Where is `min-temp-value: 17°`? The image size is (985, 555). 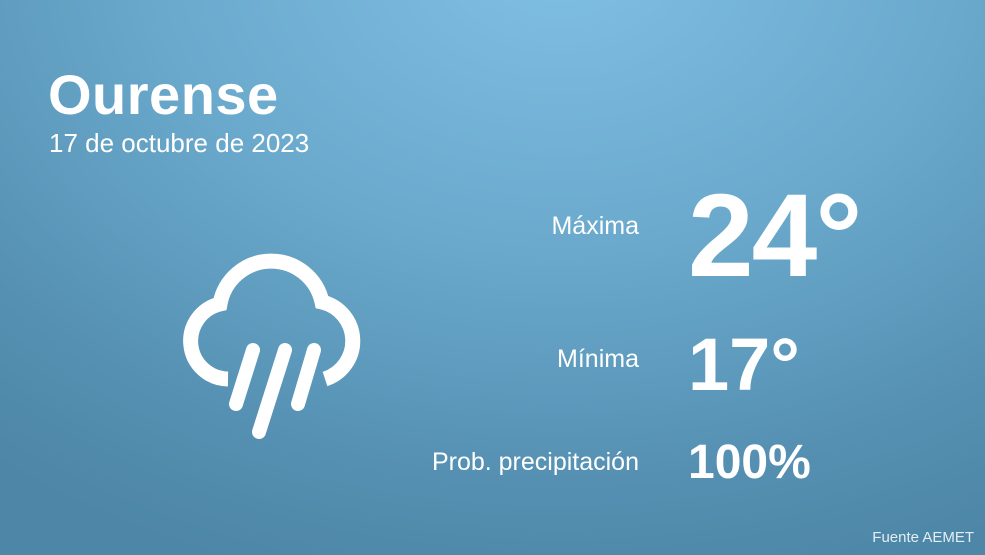 min-temp-value: 17° is located at coordinates (744, 364).